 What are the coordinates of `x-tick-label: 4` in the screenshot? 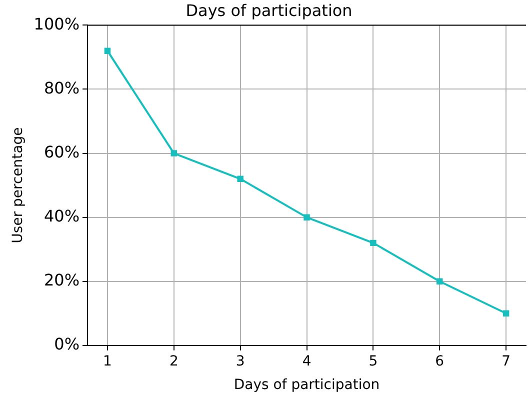 It's located at (307, 361).